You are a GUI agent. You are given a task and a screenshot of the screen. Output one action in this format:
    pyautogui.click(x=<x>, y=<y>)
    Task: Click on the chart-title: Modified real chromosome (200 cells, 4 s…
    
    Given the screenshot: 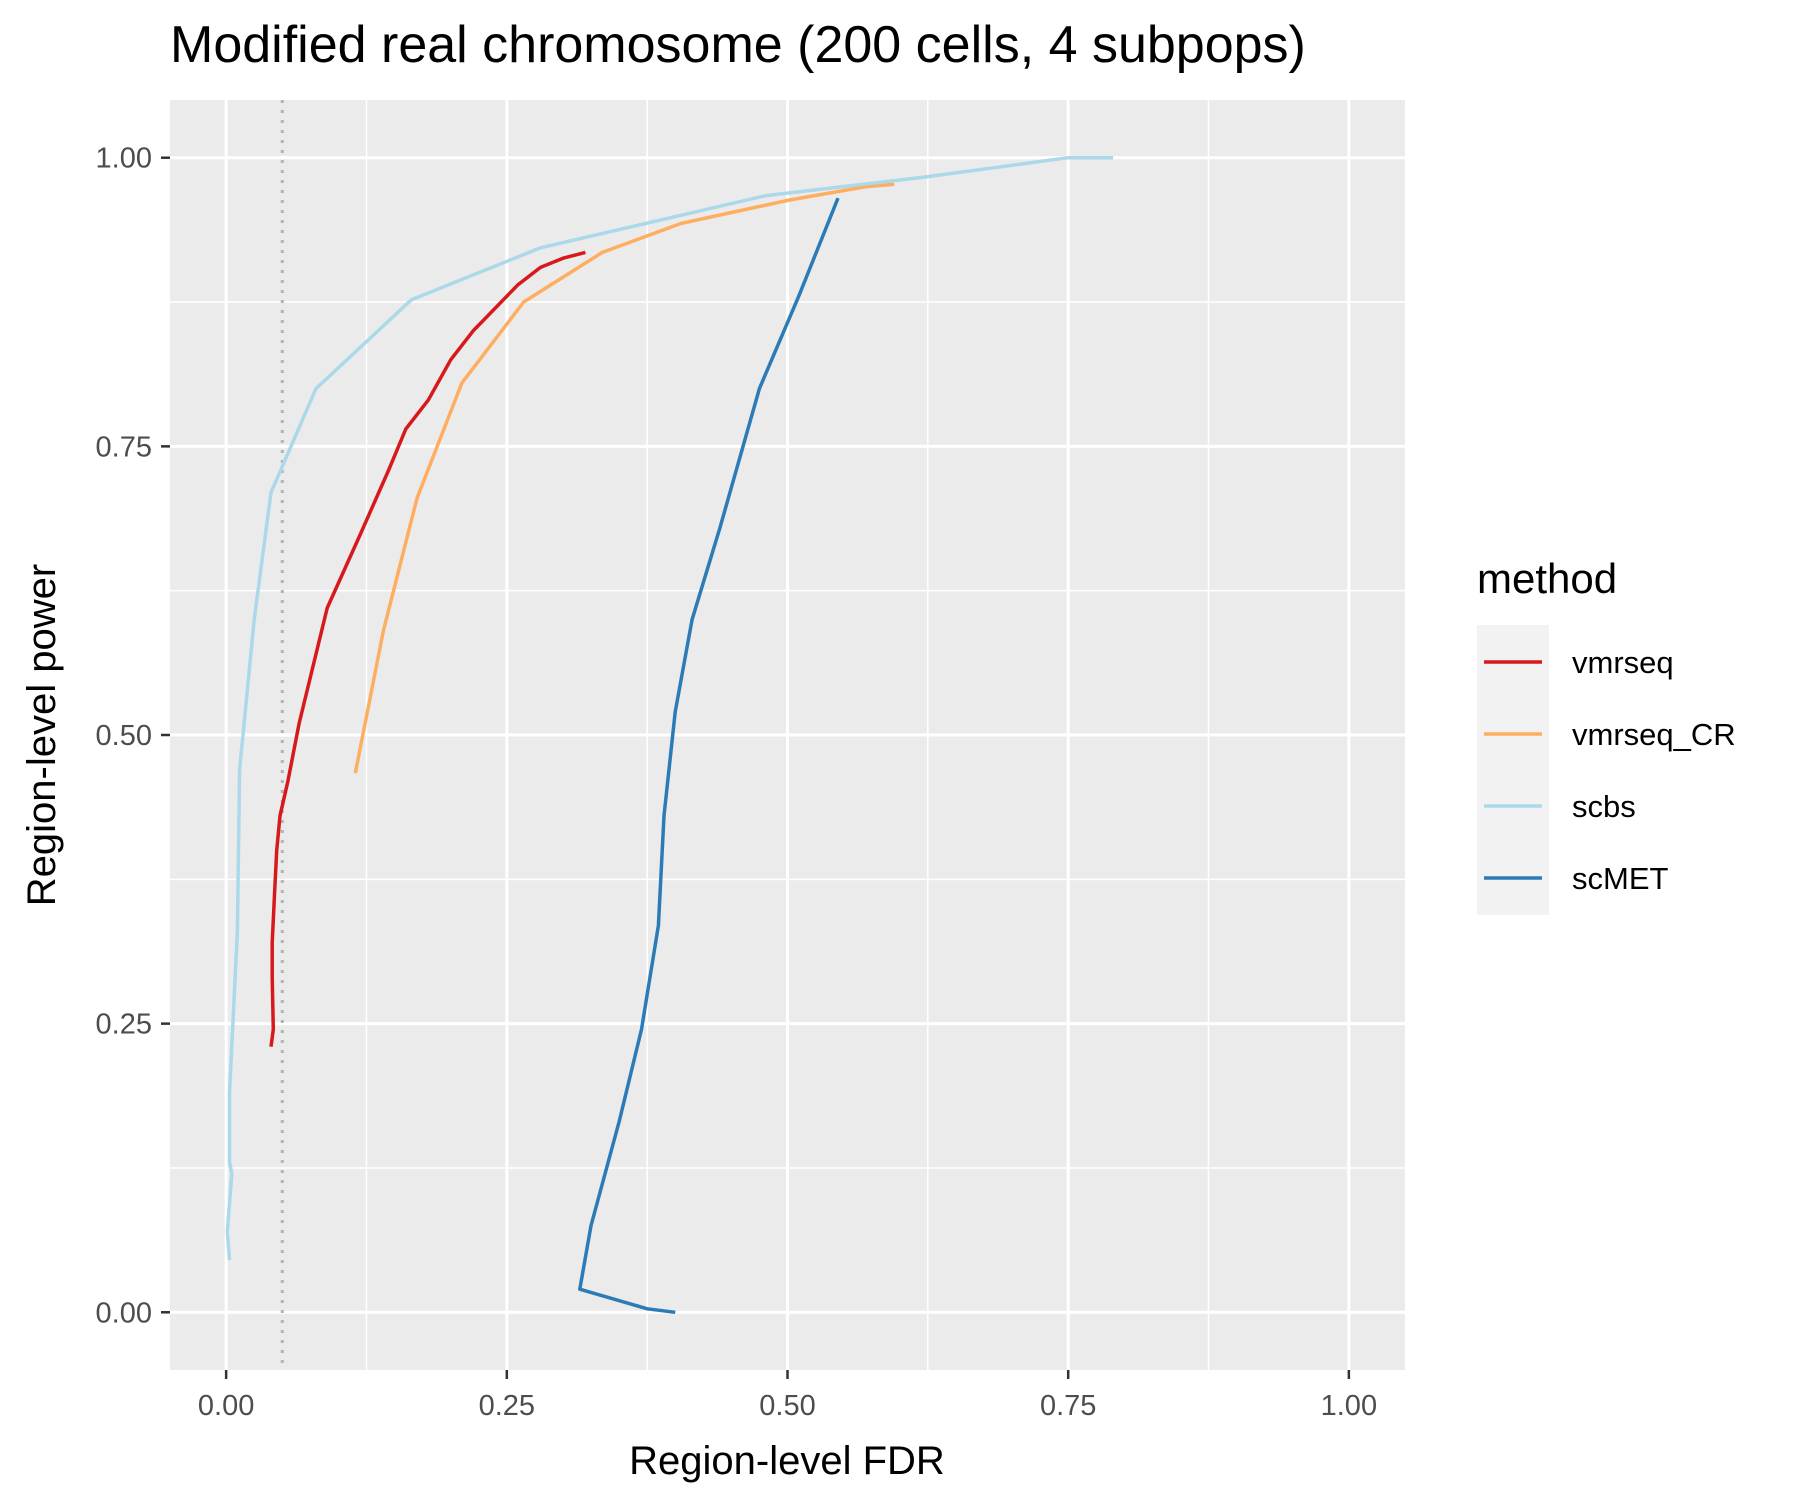 What is the action you would take?
    pyautogui.click(x=738, y=45)
    